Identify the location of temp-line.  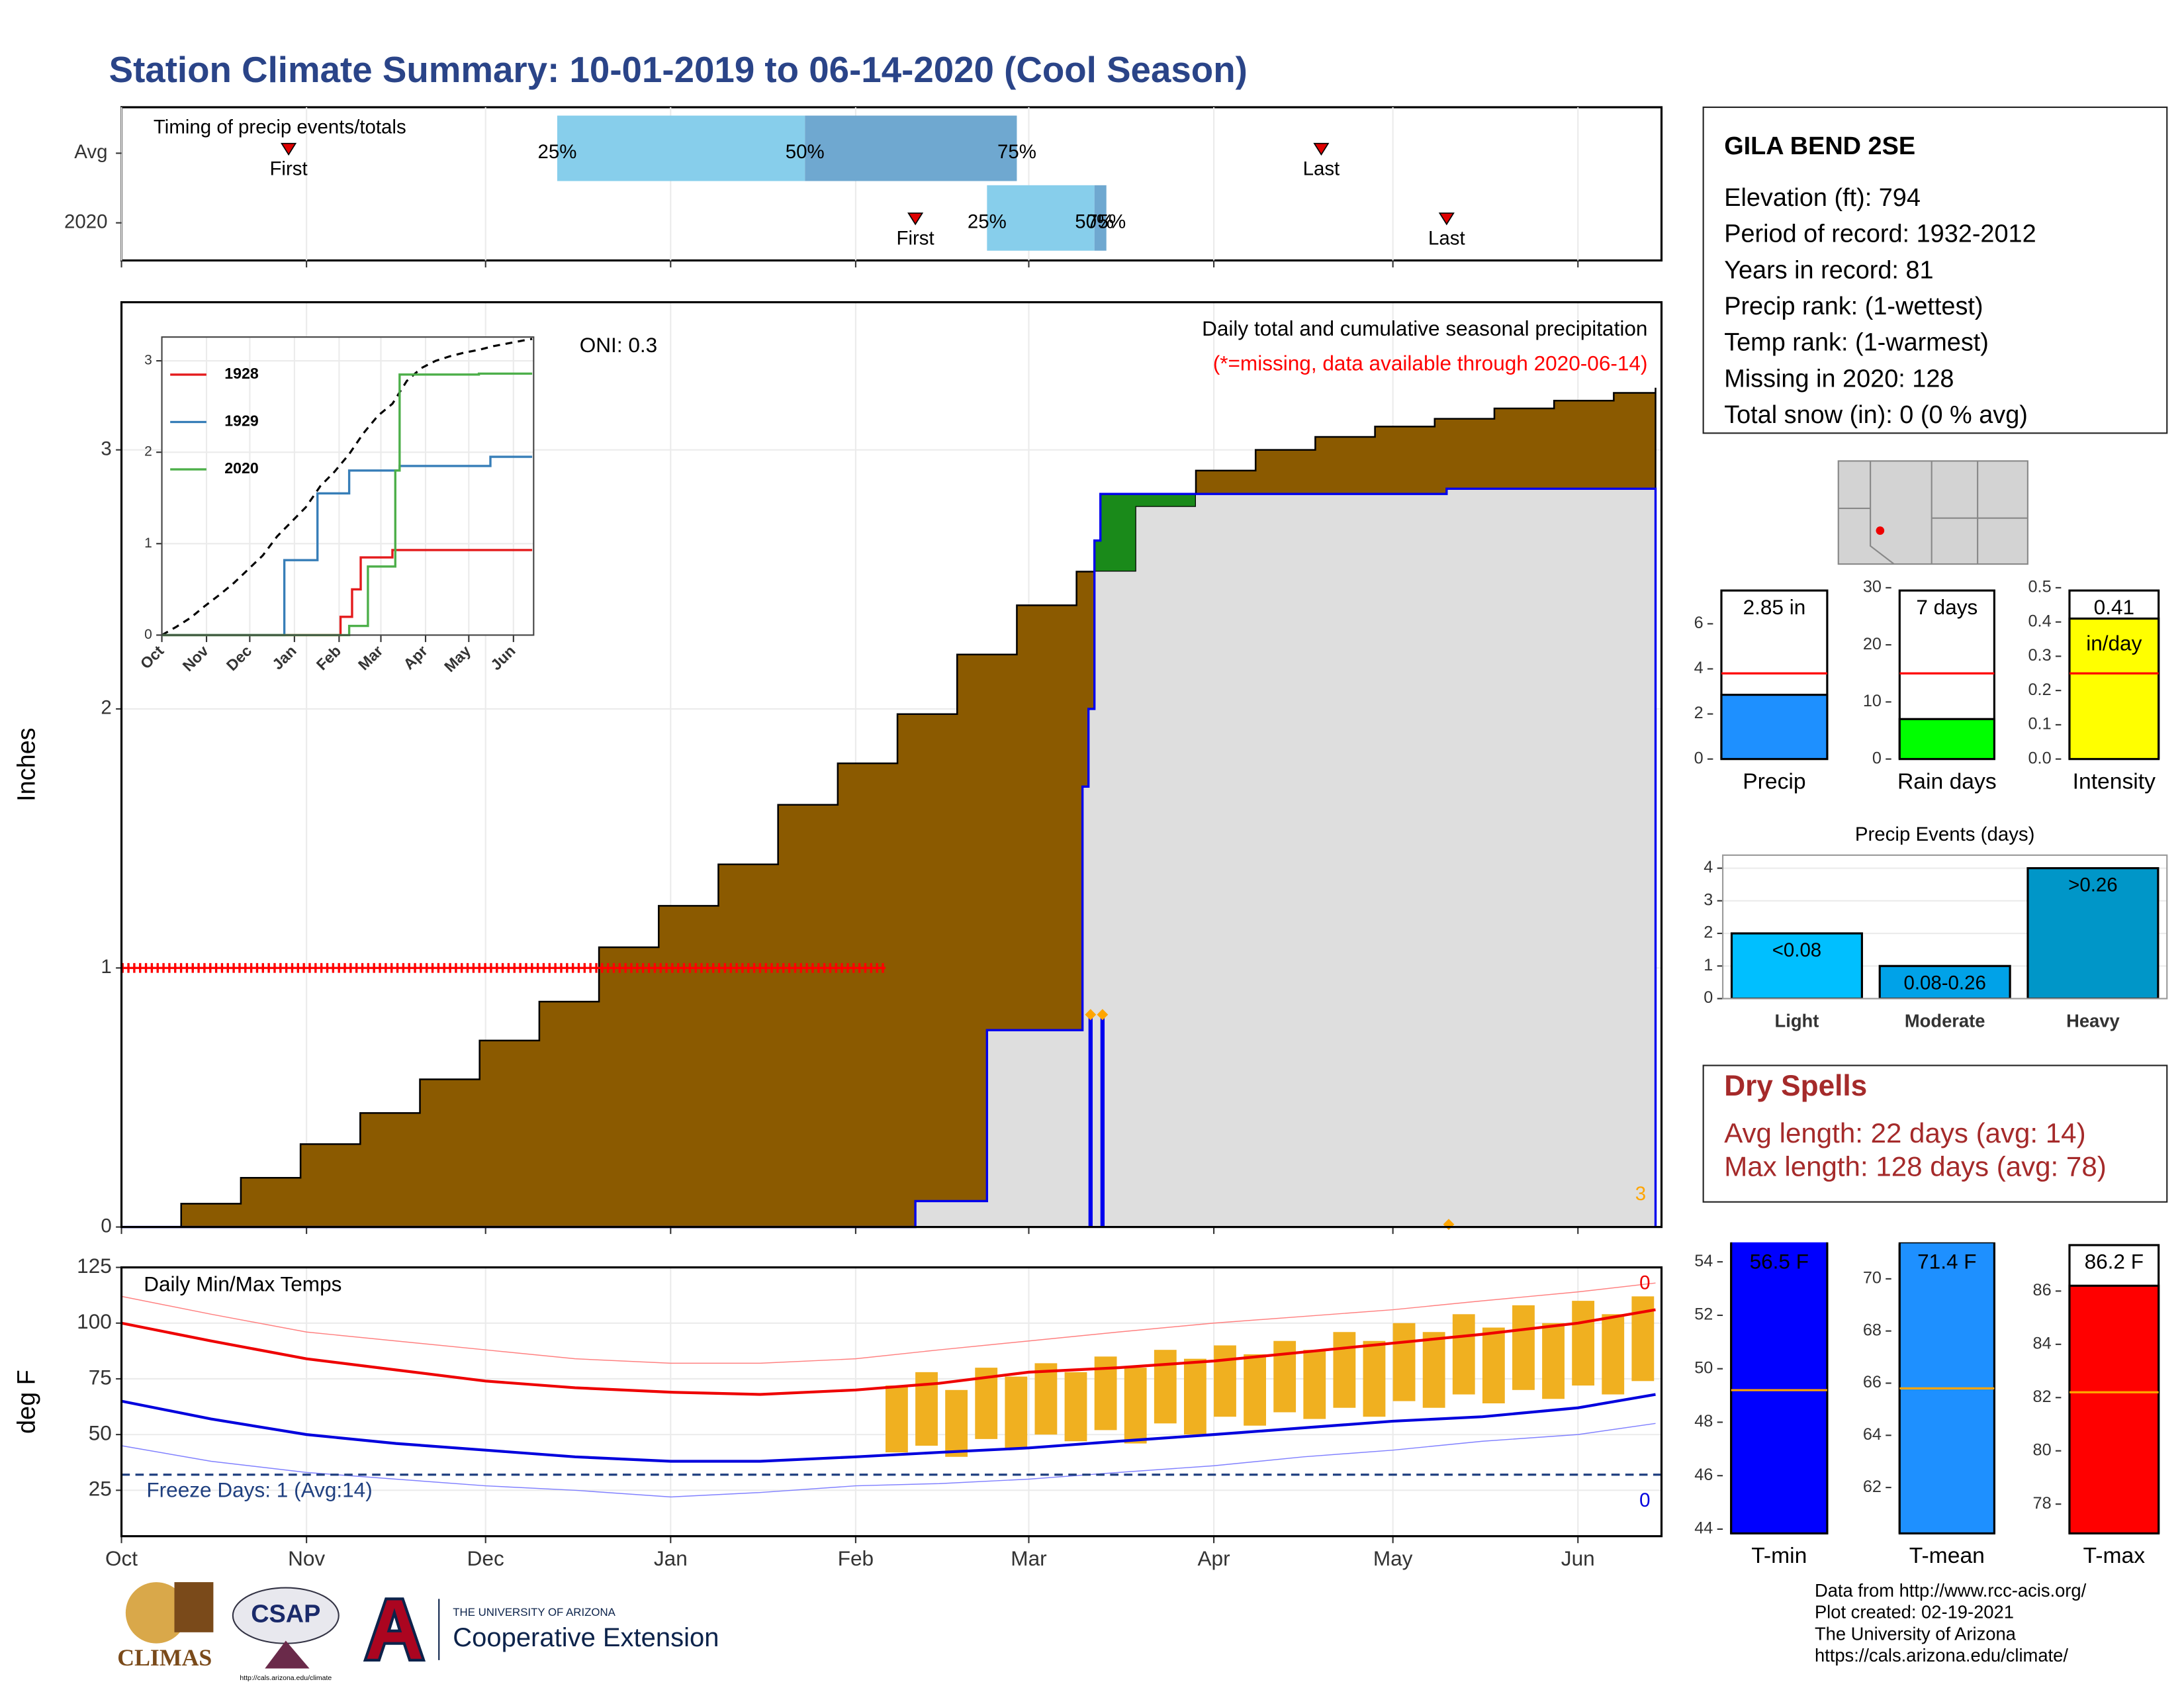
(889, 1352).